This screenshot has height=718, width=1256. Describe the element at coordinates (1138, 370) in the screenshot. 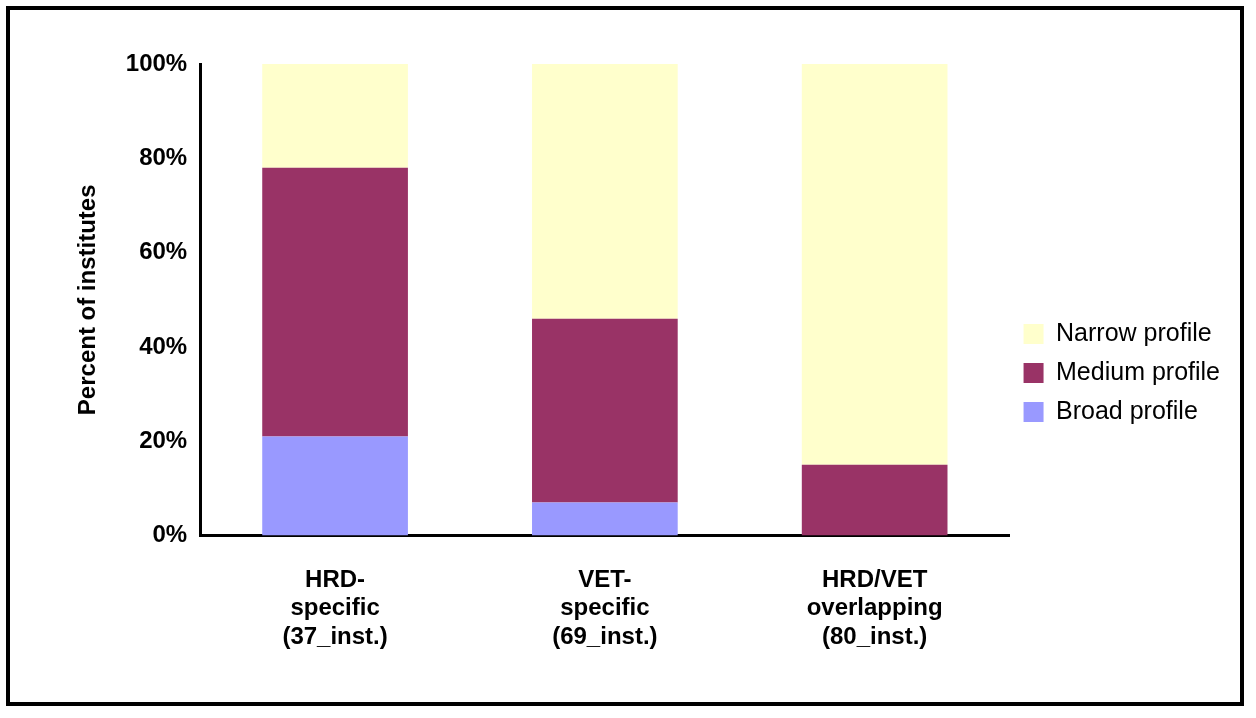

I see `legend-label: Medium profile` at that location.